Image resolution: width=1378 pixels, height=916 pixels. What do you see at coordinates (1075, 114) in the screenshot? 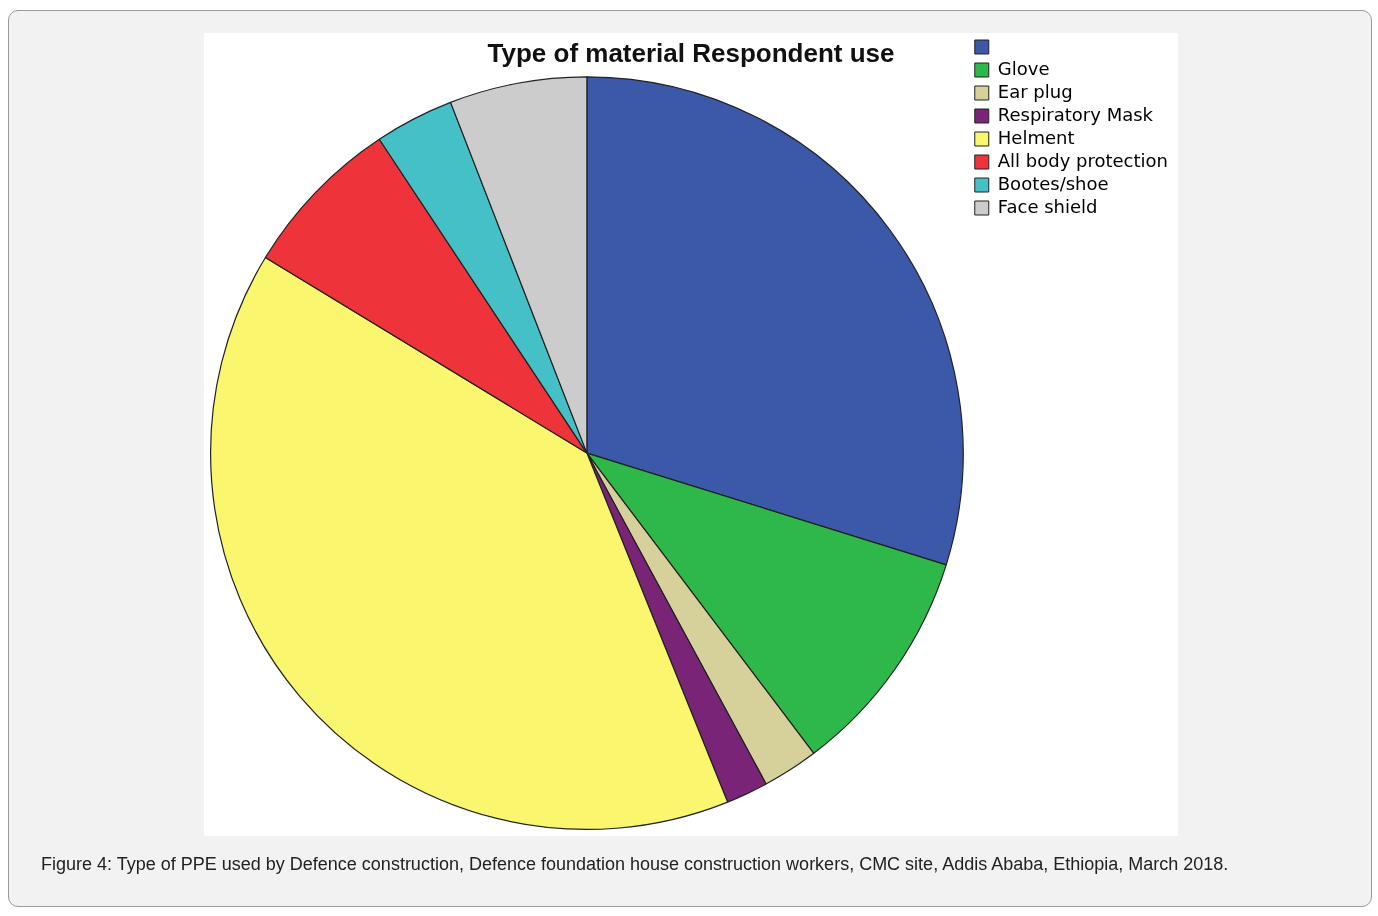
I see `legend-label: Respiratory Mask` at bounding box center [1075, 114].